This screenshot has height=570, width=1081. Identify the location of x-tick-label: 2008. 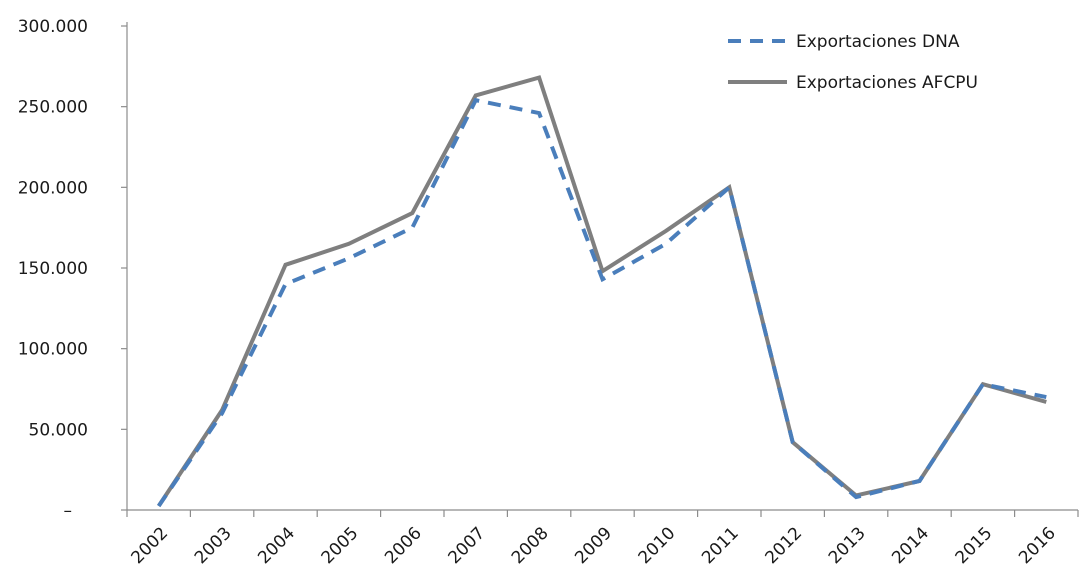
(530, 545).